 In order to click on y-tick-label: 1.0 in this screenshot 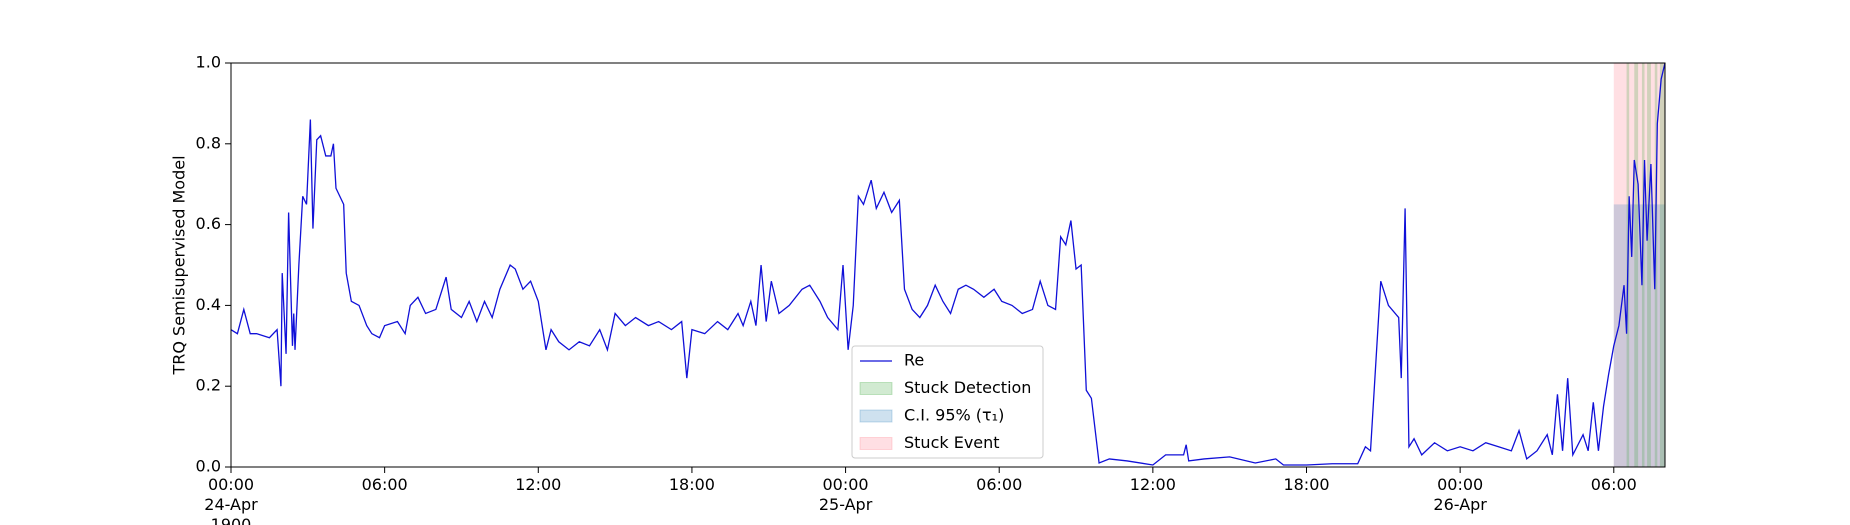, I will do `click(208, 62)`.